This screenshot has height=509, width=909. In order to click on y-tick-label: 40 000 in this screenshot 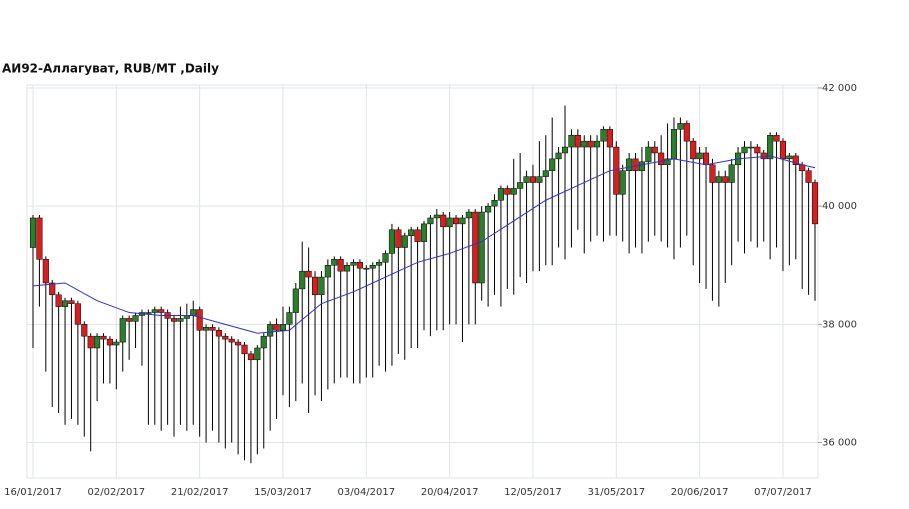, I will do `click(839, 206)`.